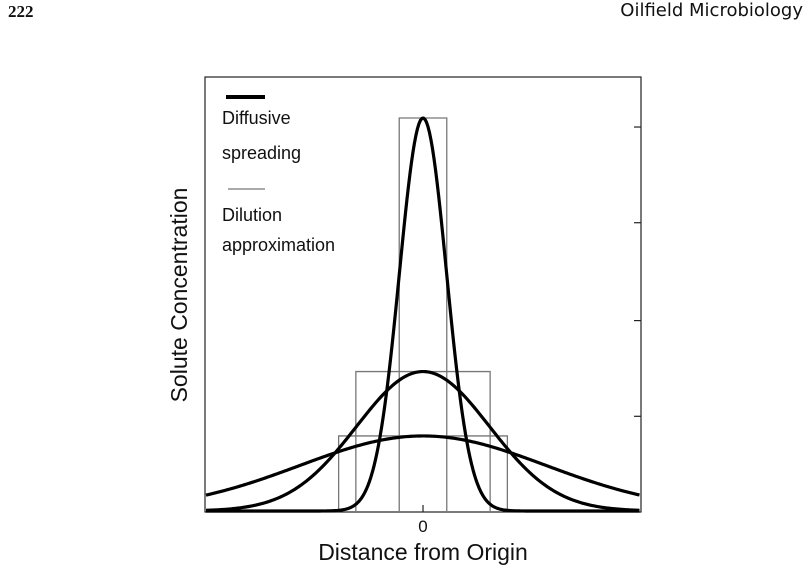 The width and height of the screenshot is (809, 585). I want to click on x-tick-label-0: 0, so click(422, 526).